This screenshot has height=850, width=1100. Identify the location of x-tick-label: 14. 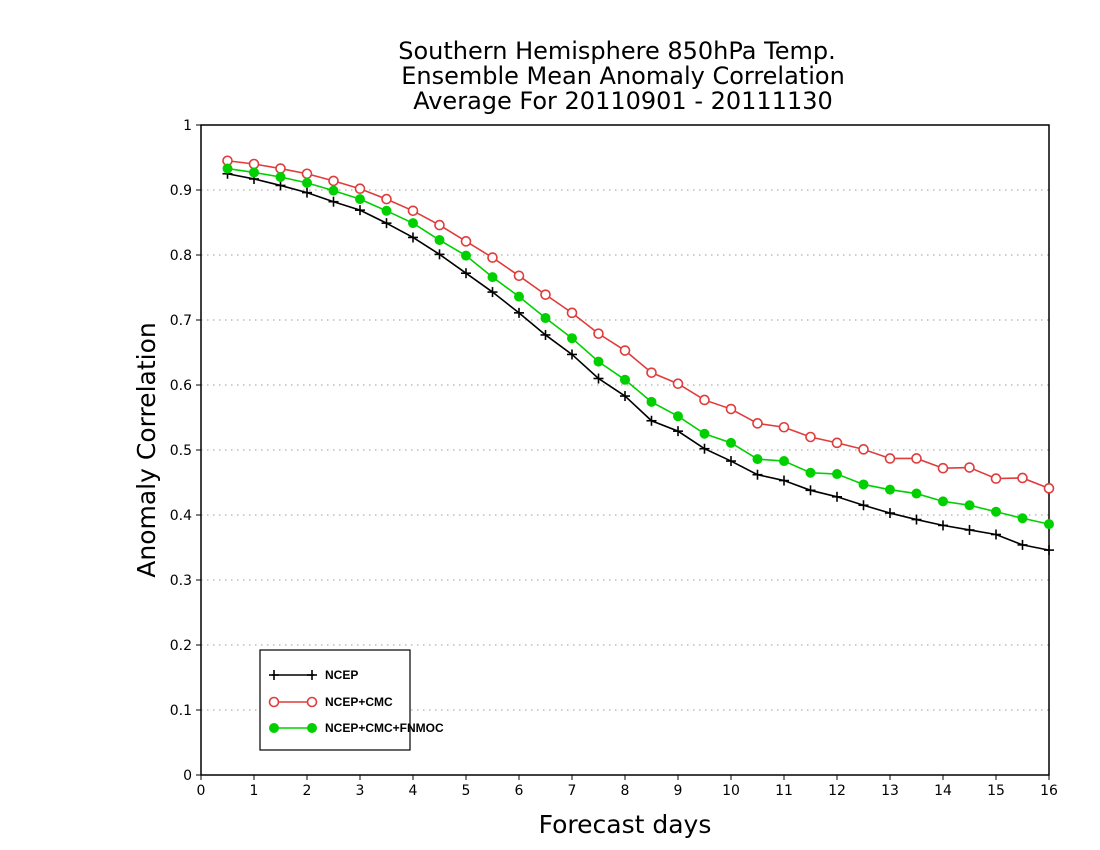
(943, 791).